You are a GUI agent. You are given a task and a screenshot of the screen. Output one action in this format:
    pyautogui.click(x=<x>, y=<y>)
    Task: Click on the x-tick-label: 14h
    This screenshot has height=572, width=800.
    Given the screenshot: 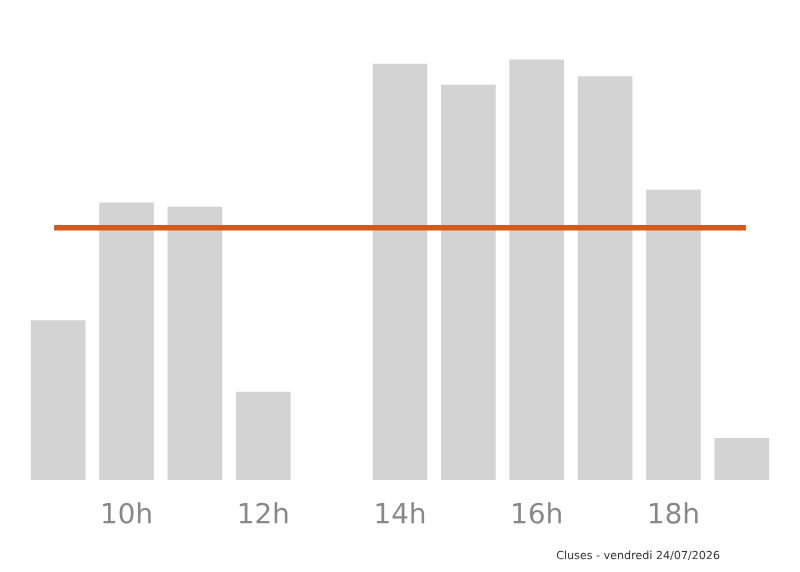 What is the action you would take?
    pyautogui.click(x=400, y=513)
    